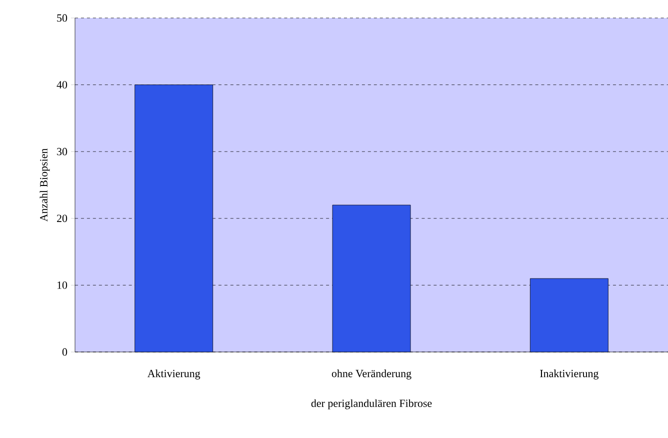 The image size is (668, 438). I want to click on y-axis-title: Anzahl Biopsien, so click(45, 185).